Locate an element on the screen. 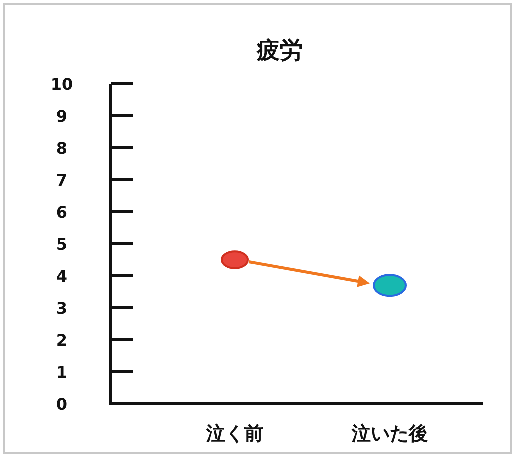  y-tick-label: 1 is located at coordinates (62, 372).